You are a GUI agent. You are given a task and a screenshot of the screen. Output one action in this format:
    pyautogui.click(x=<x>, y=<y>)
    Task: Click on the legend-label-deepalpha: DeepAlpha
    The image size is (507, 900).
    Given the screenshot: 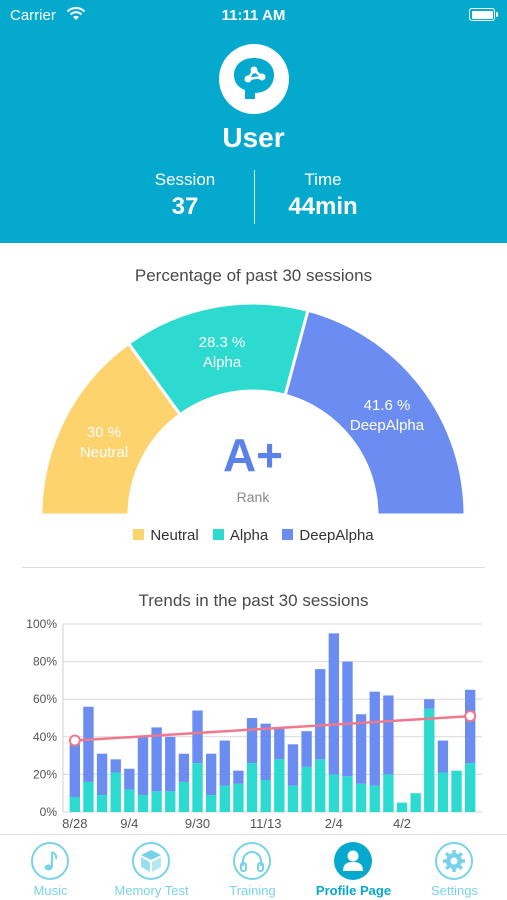 What is the action you would take?
    pyautogui.click(x=336, y=535)
    